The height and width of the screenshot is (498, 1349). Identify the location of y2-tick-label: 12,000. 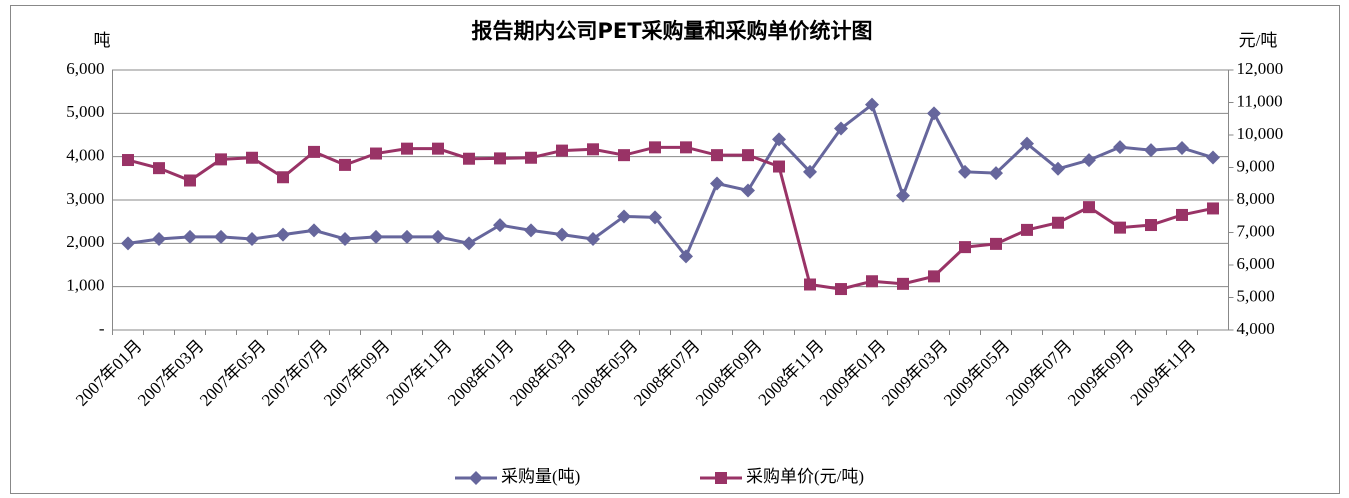
(1260, 68).